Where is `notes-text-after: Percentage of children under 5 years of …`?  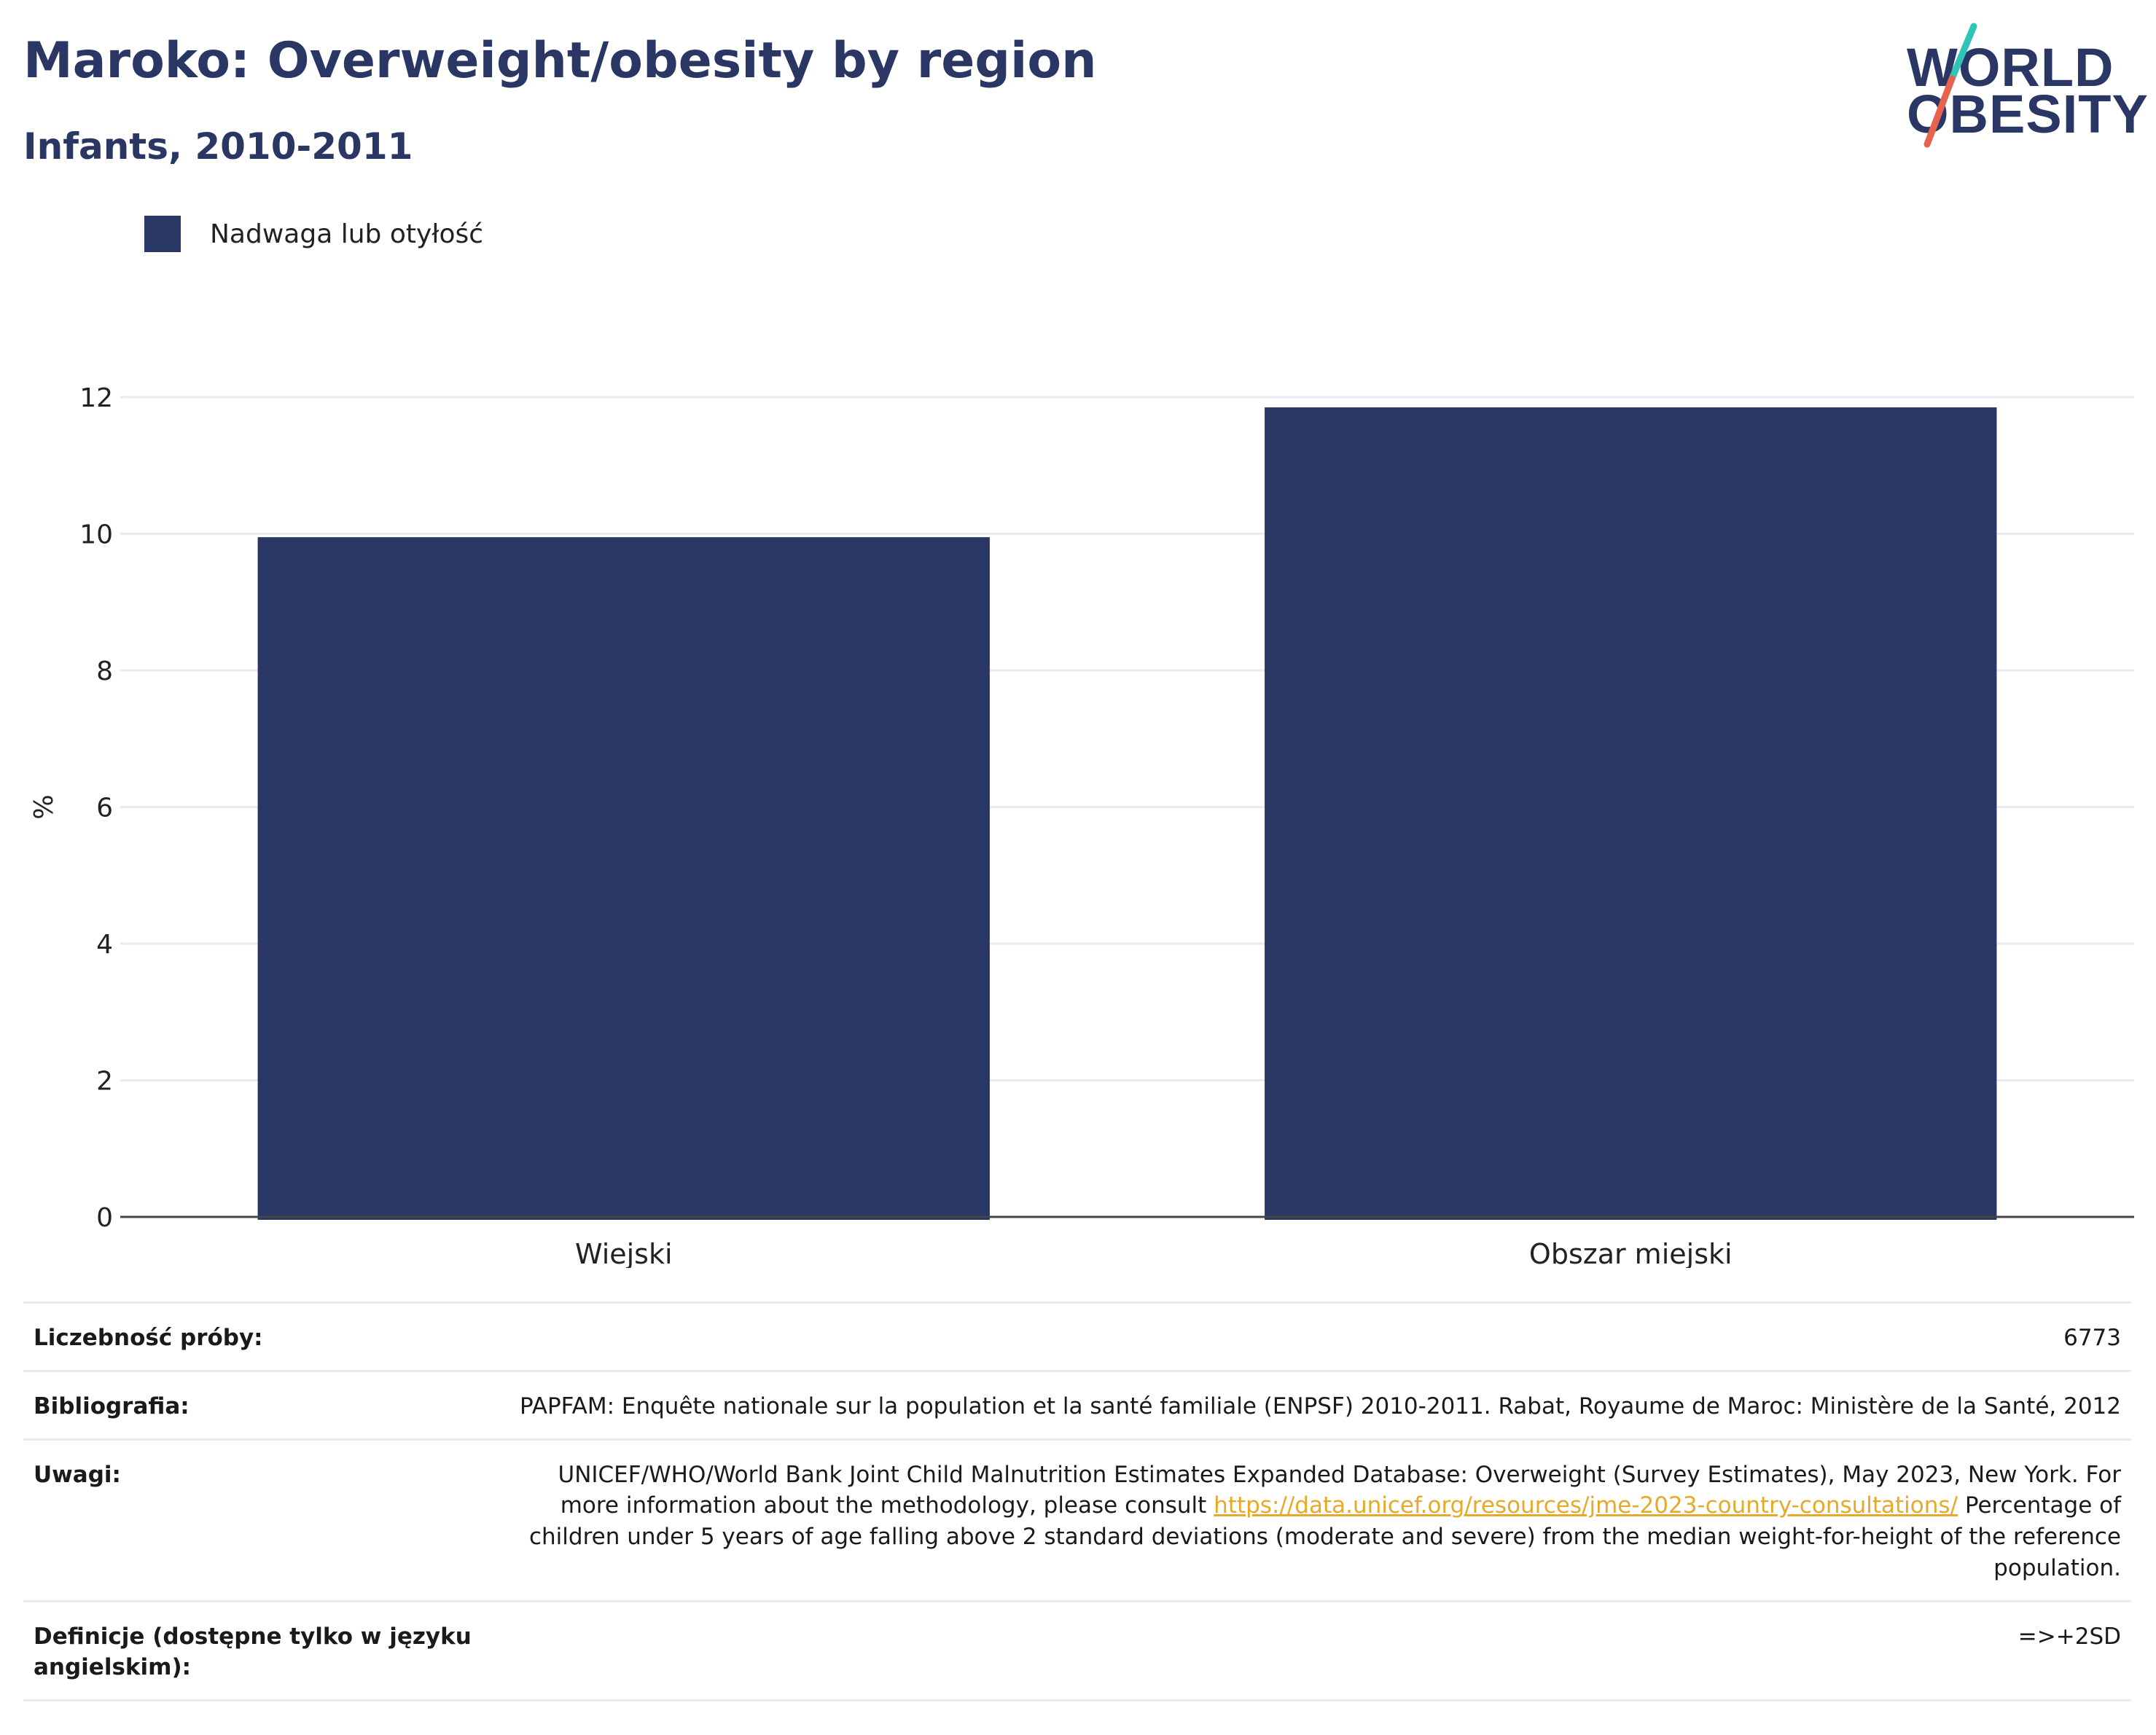 notes-text-after: Percentage of children under 5 years of … is located at coordinates (1325, 1536).